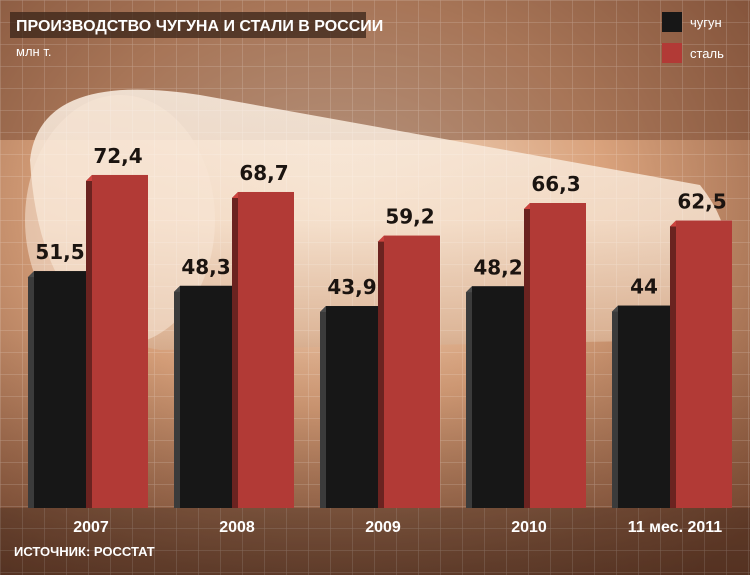  I want to click on value-label-сталь-3: 66,3, so click(555, 184).